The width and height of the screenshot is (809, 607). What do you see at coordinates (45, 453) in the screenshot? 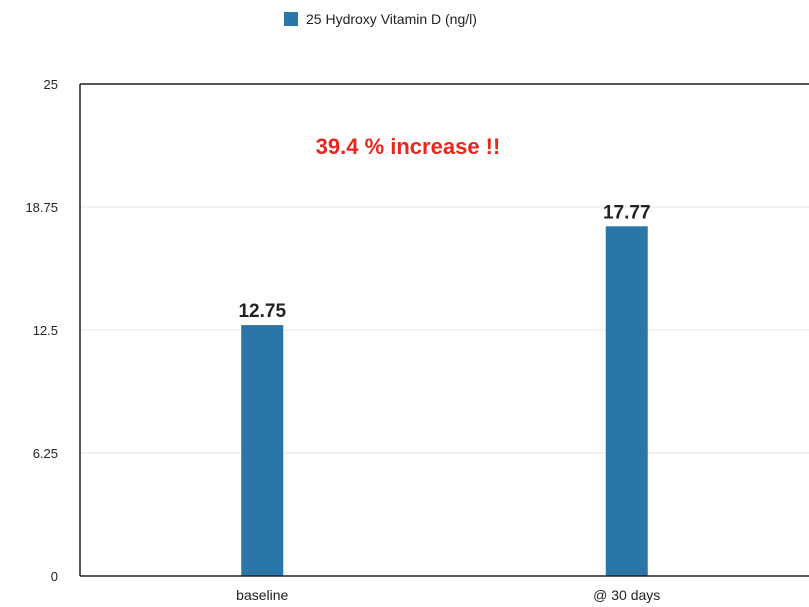
I see `y-tick-label: 6.25` at bounding box center [45, 453].